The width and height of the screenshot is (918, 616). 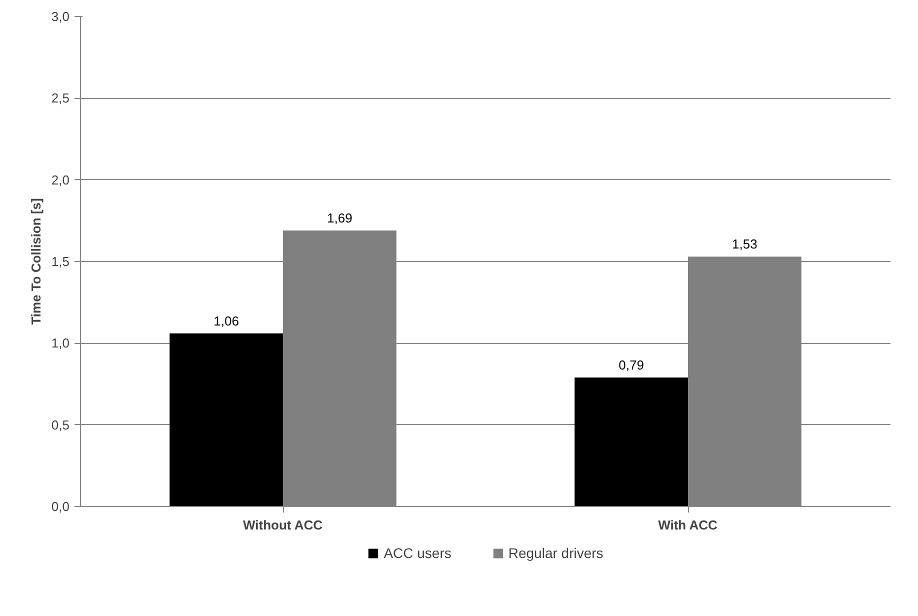 I want to click on data-label: 0,79, so click(x=631, y=364).